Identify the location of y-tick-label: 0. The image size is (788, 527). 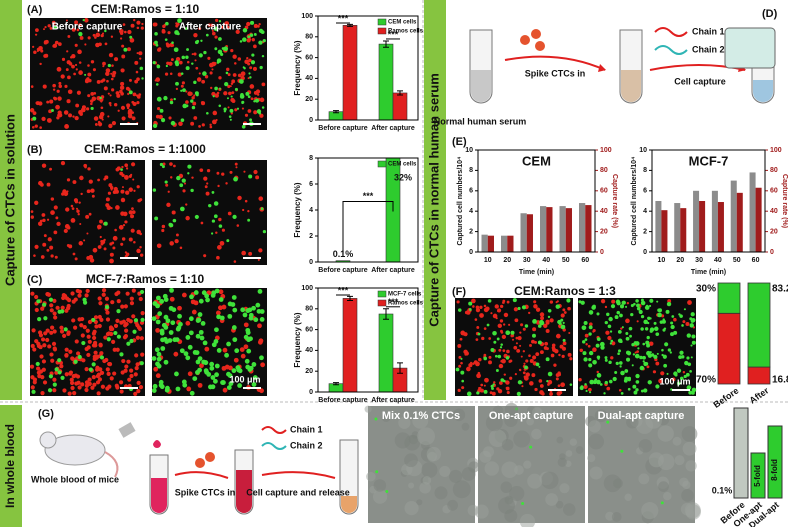
(311, 392).